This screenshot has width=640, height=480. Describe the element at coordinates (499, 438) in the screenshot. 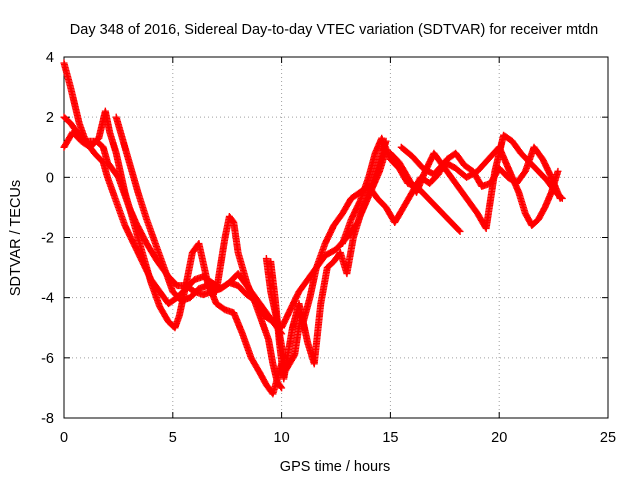

I see `x-tick-label: 20` at that location.